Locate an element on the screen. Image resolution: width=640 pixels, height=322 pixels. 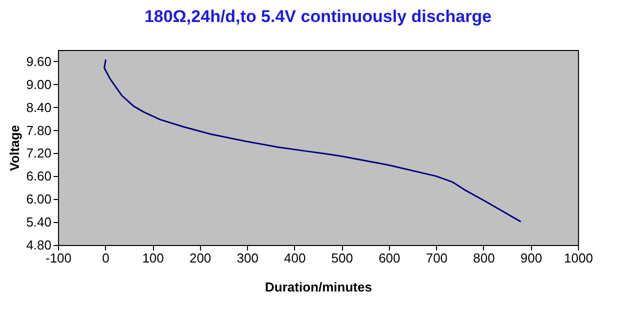
chart-title: 180Ω,24h/d,to 5.4V continuously discharge is located at coordinates (318, 16).